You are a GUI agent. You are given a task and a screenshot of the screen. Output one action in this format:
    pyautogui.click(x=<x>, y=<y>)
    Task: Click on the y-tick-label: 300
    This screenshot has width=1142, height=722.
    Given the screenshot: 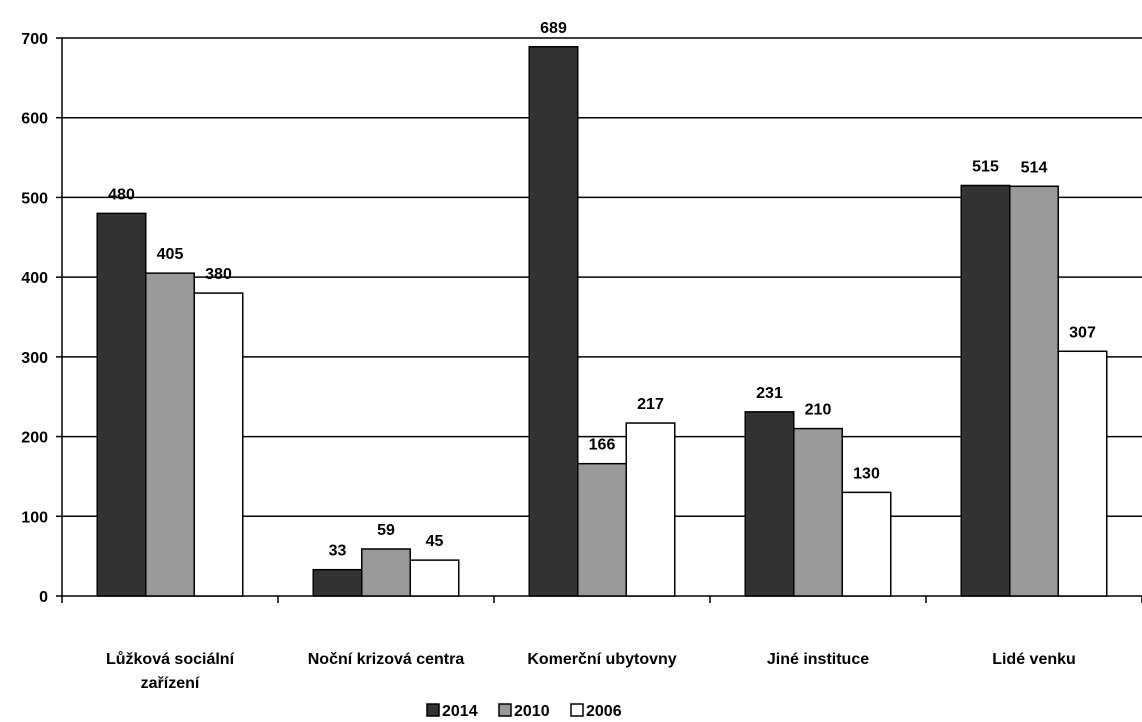 What is the action you would take?
    pyautogui.click(x=34, y=358)
    